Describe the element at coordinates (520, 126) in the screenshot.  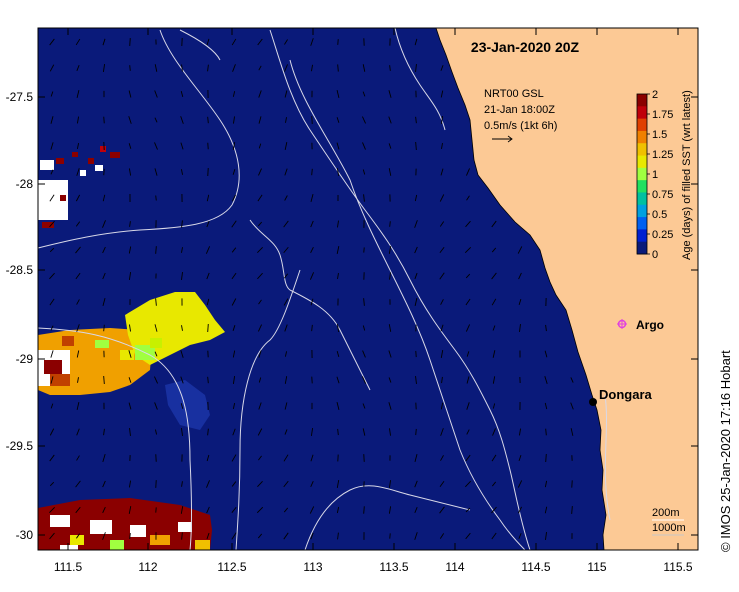
I see `legend-line-3: 0.5m/s (1kt 6h)` at that location.